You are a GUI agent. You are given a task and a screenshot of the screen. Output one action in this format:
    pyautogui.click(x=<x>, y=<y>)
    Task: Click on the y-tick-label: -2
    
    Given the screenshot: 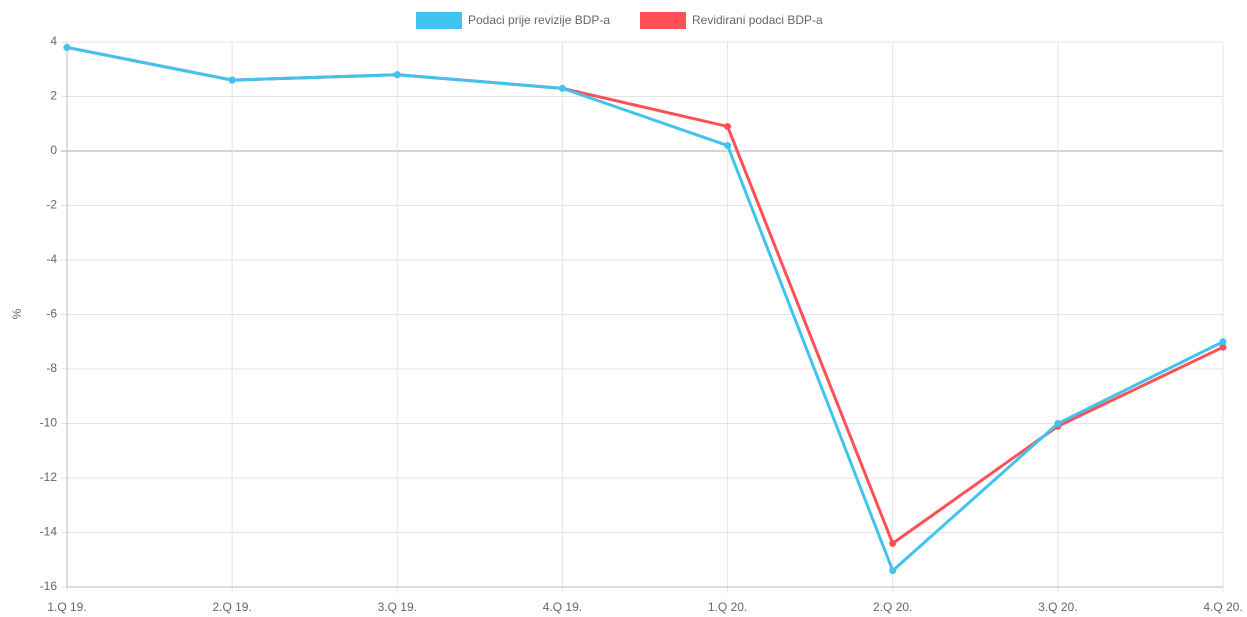 What is the action you would take?
    pyautogui.click(x=51, y=205)
    